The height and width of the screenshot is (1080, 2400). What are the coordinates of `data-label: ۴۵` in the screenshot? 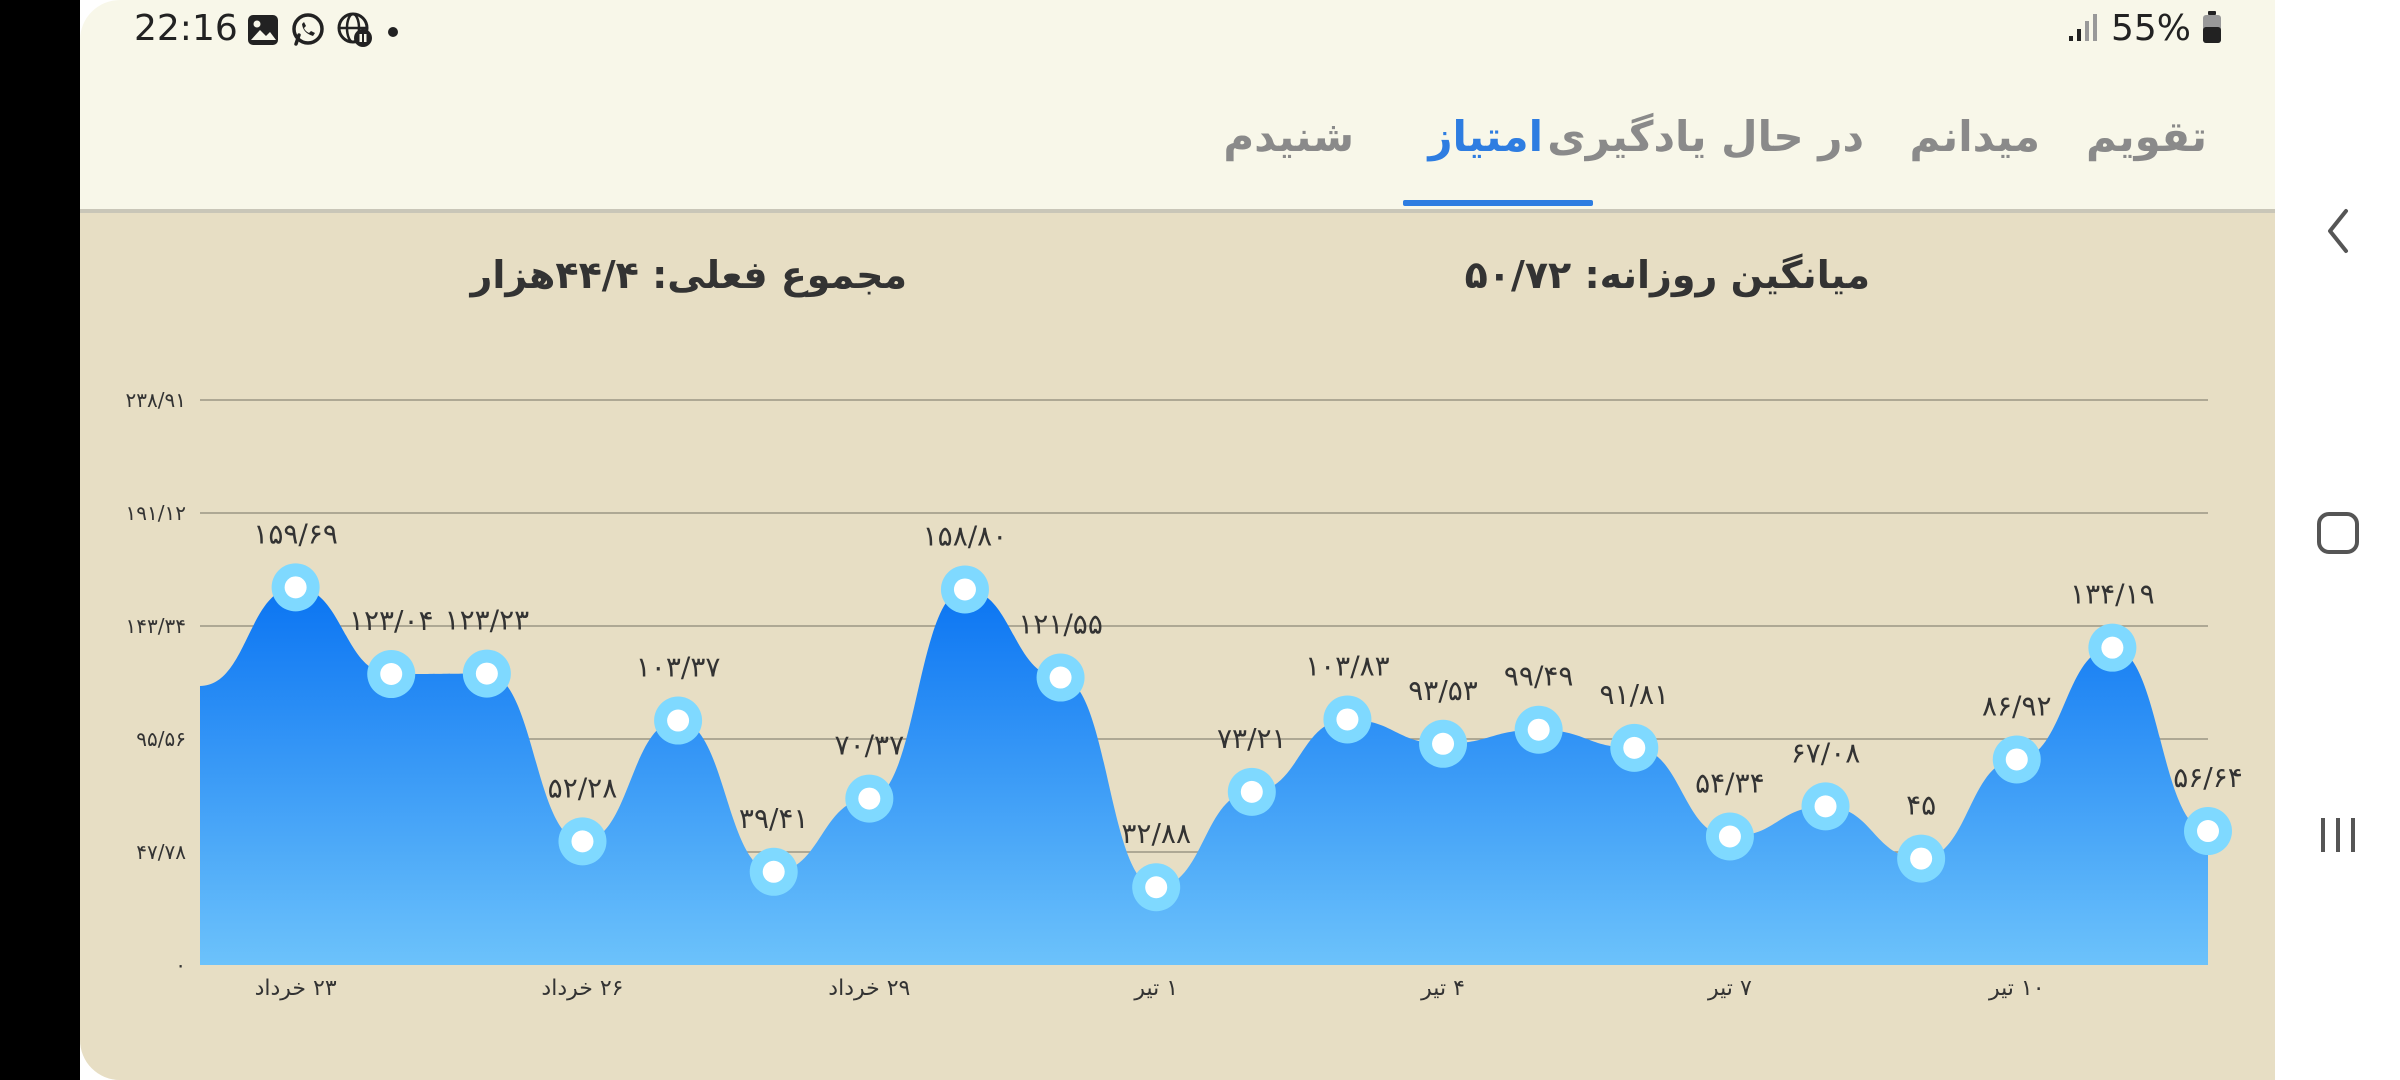 It's located at (1921, 805).